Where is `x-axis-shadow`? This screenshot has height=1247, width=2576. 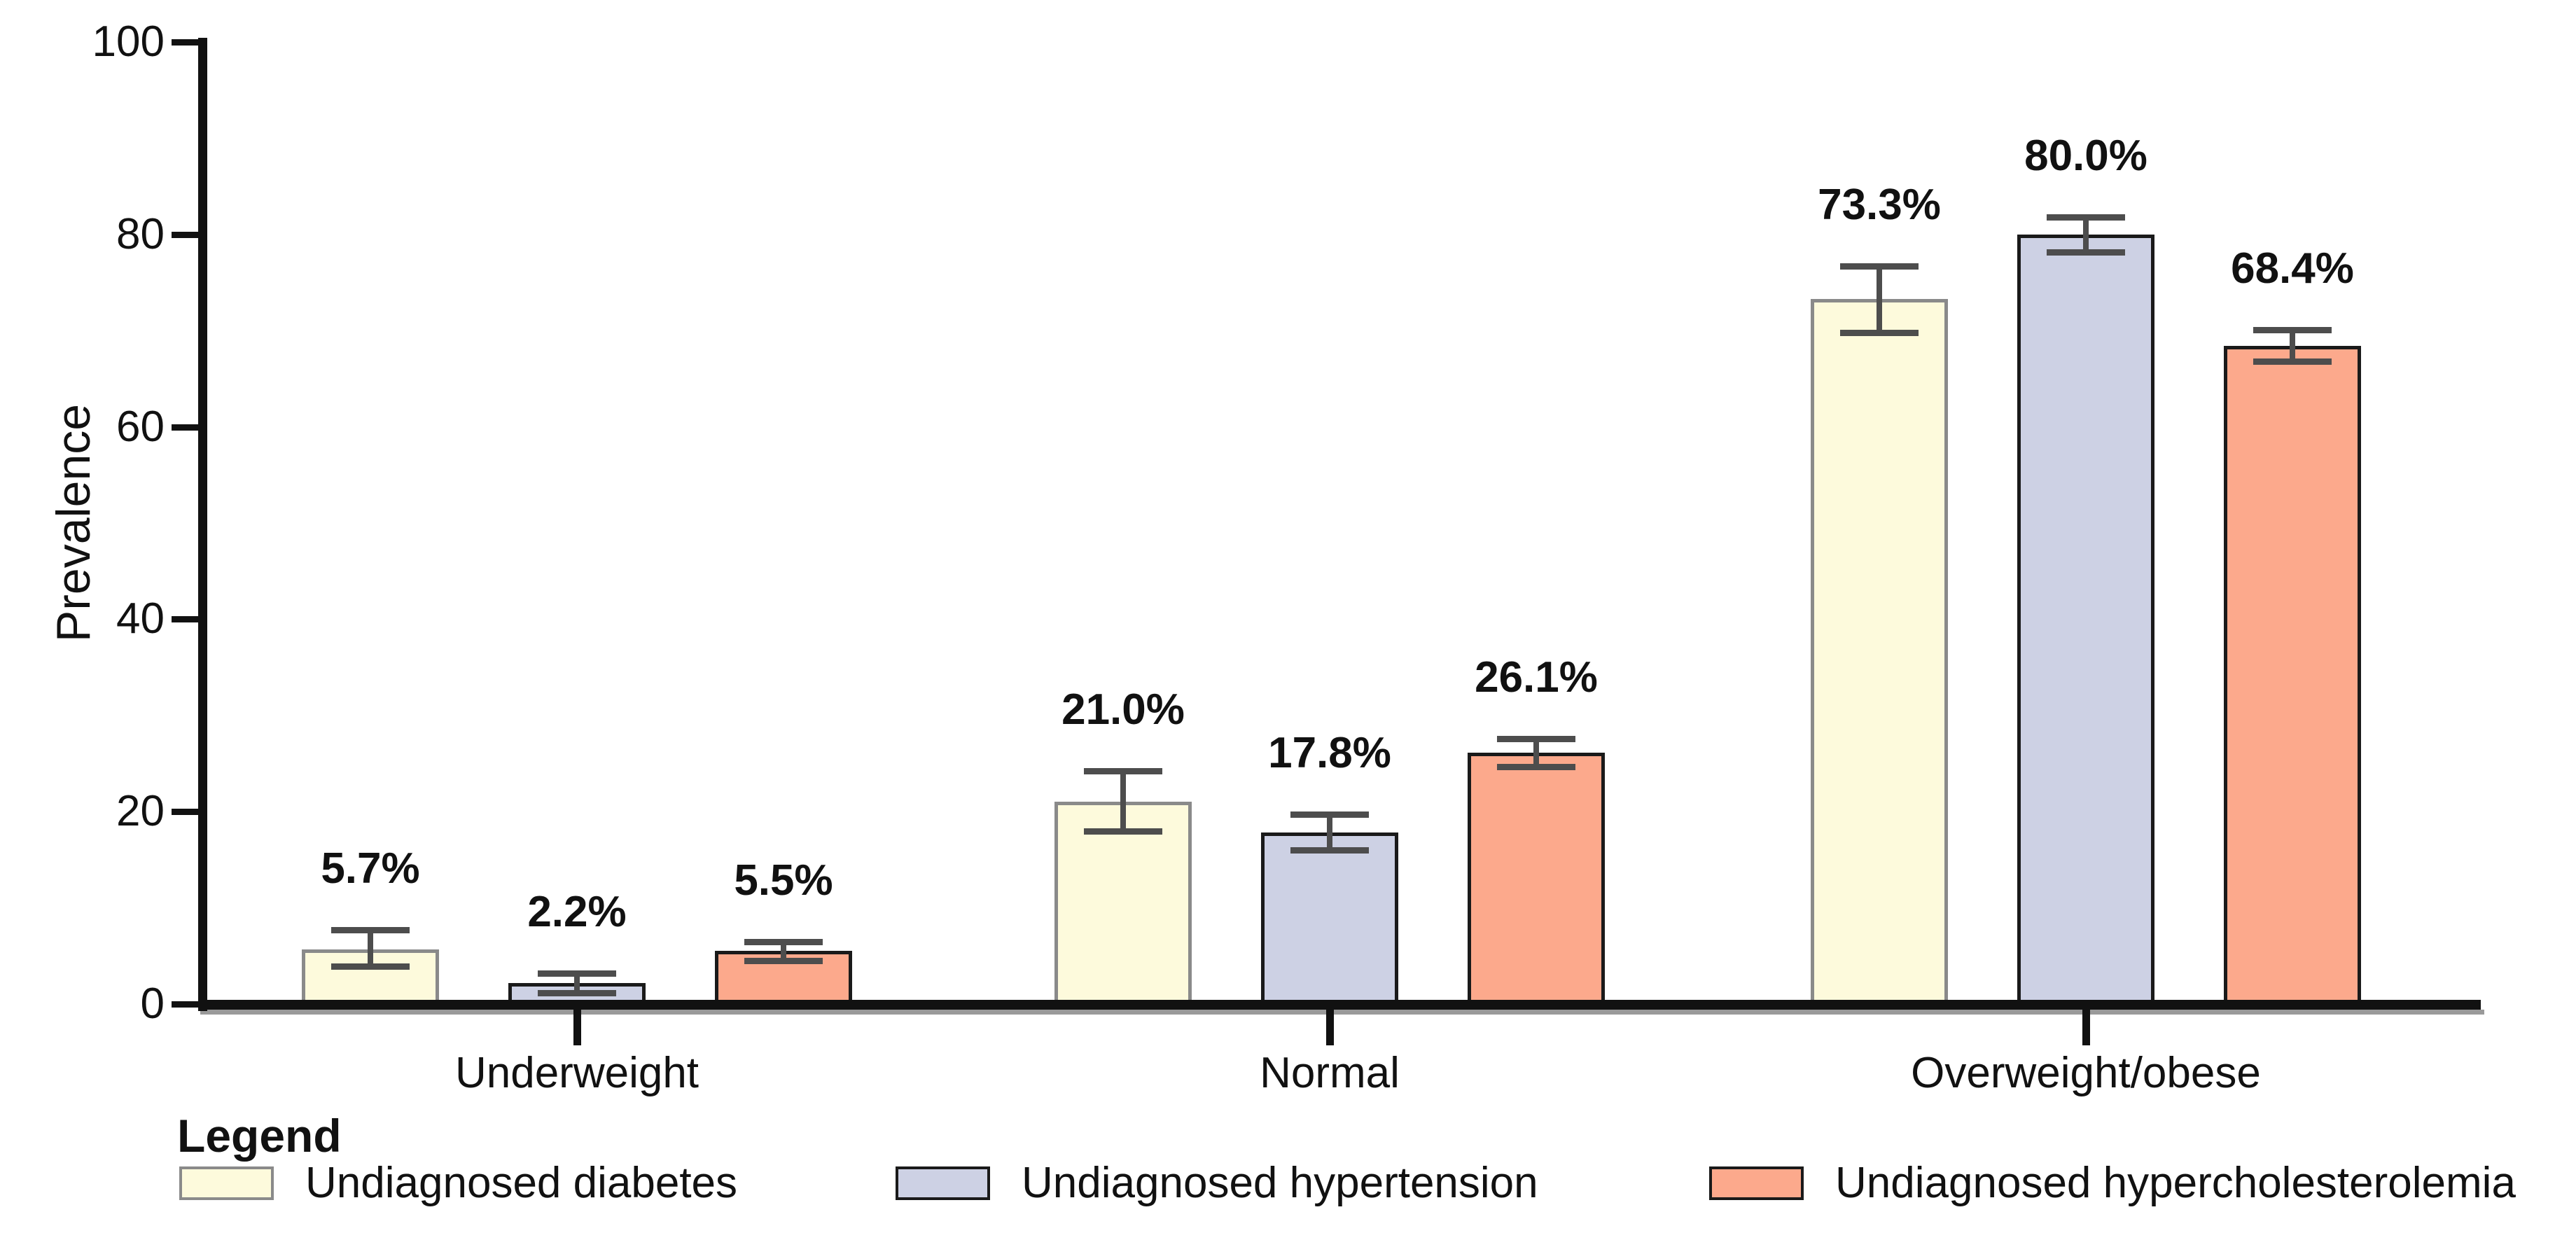
x-axis-shadow is located at coordinates (1342, 1012).